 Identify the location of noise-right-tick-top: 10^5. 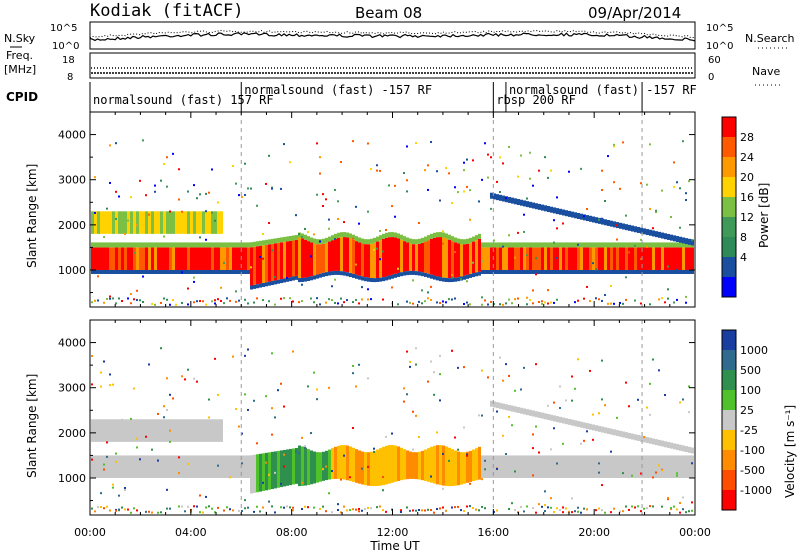
(719, 28).